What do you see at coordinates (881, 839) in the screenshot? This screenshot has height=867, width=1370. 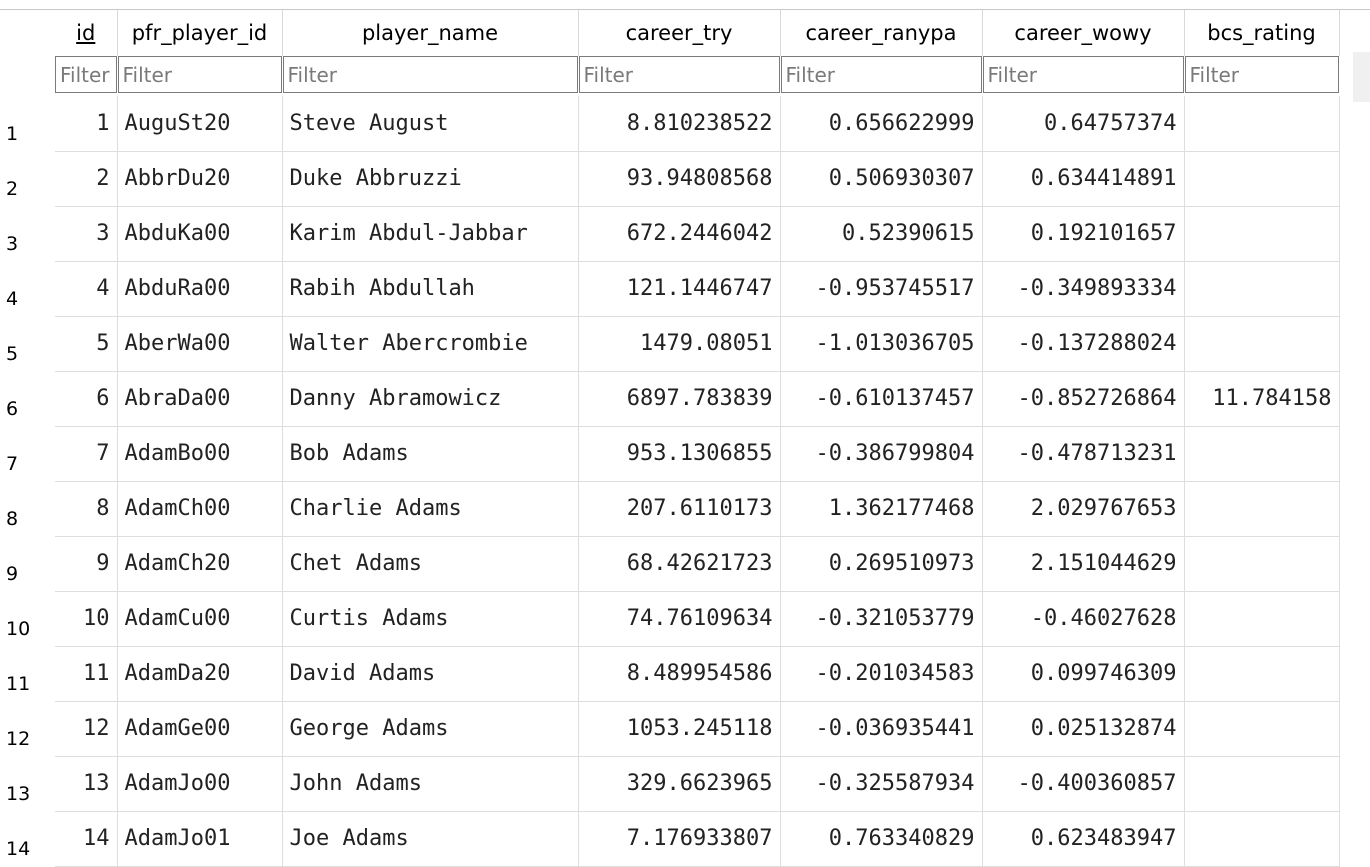 I see `cell-career-ranypa: 0.763340829` at bounding box center [881, 839].